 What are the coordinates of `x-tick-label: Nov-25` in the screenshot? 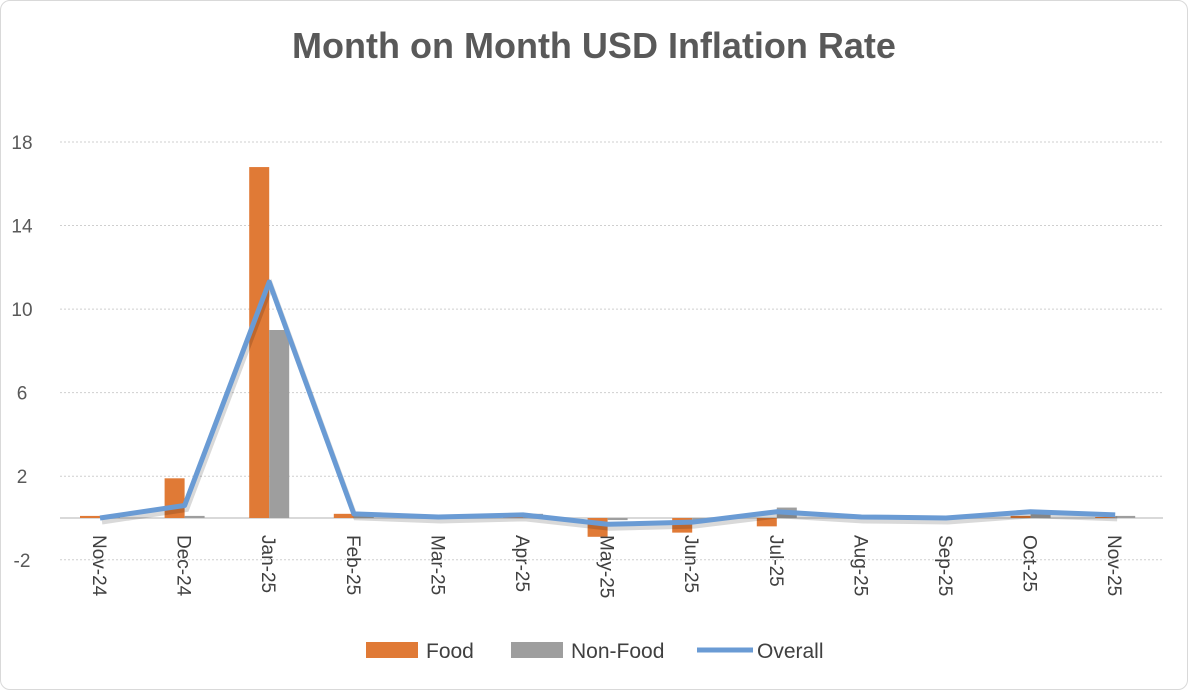 It's located at (1113, 565).